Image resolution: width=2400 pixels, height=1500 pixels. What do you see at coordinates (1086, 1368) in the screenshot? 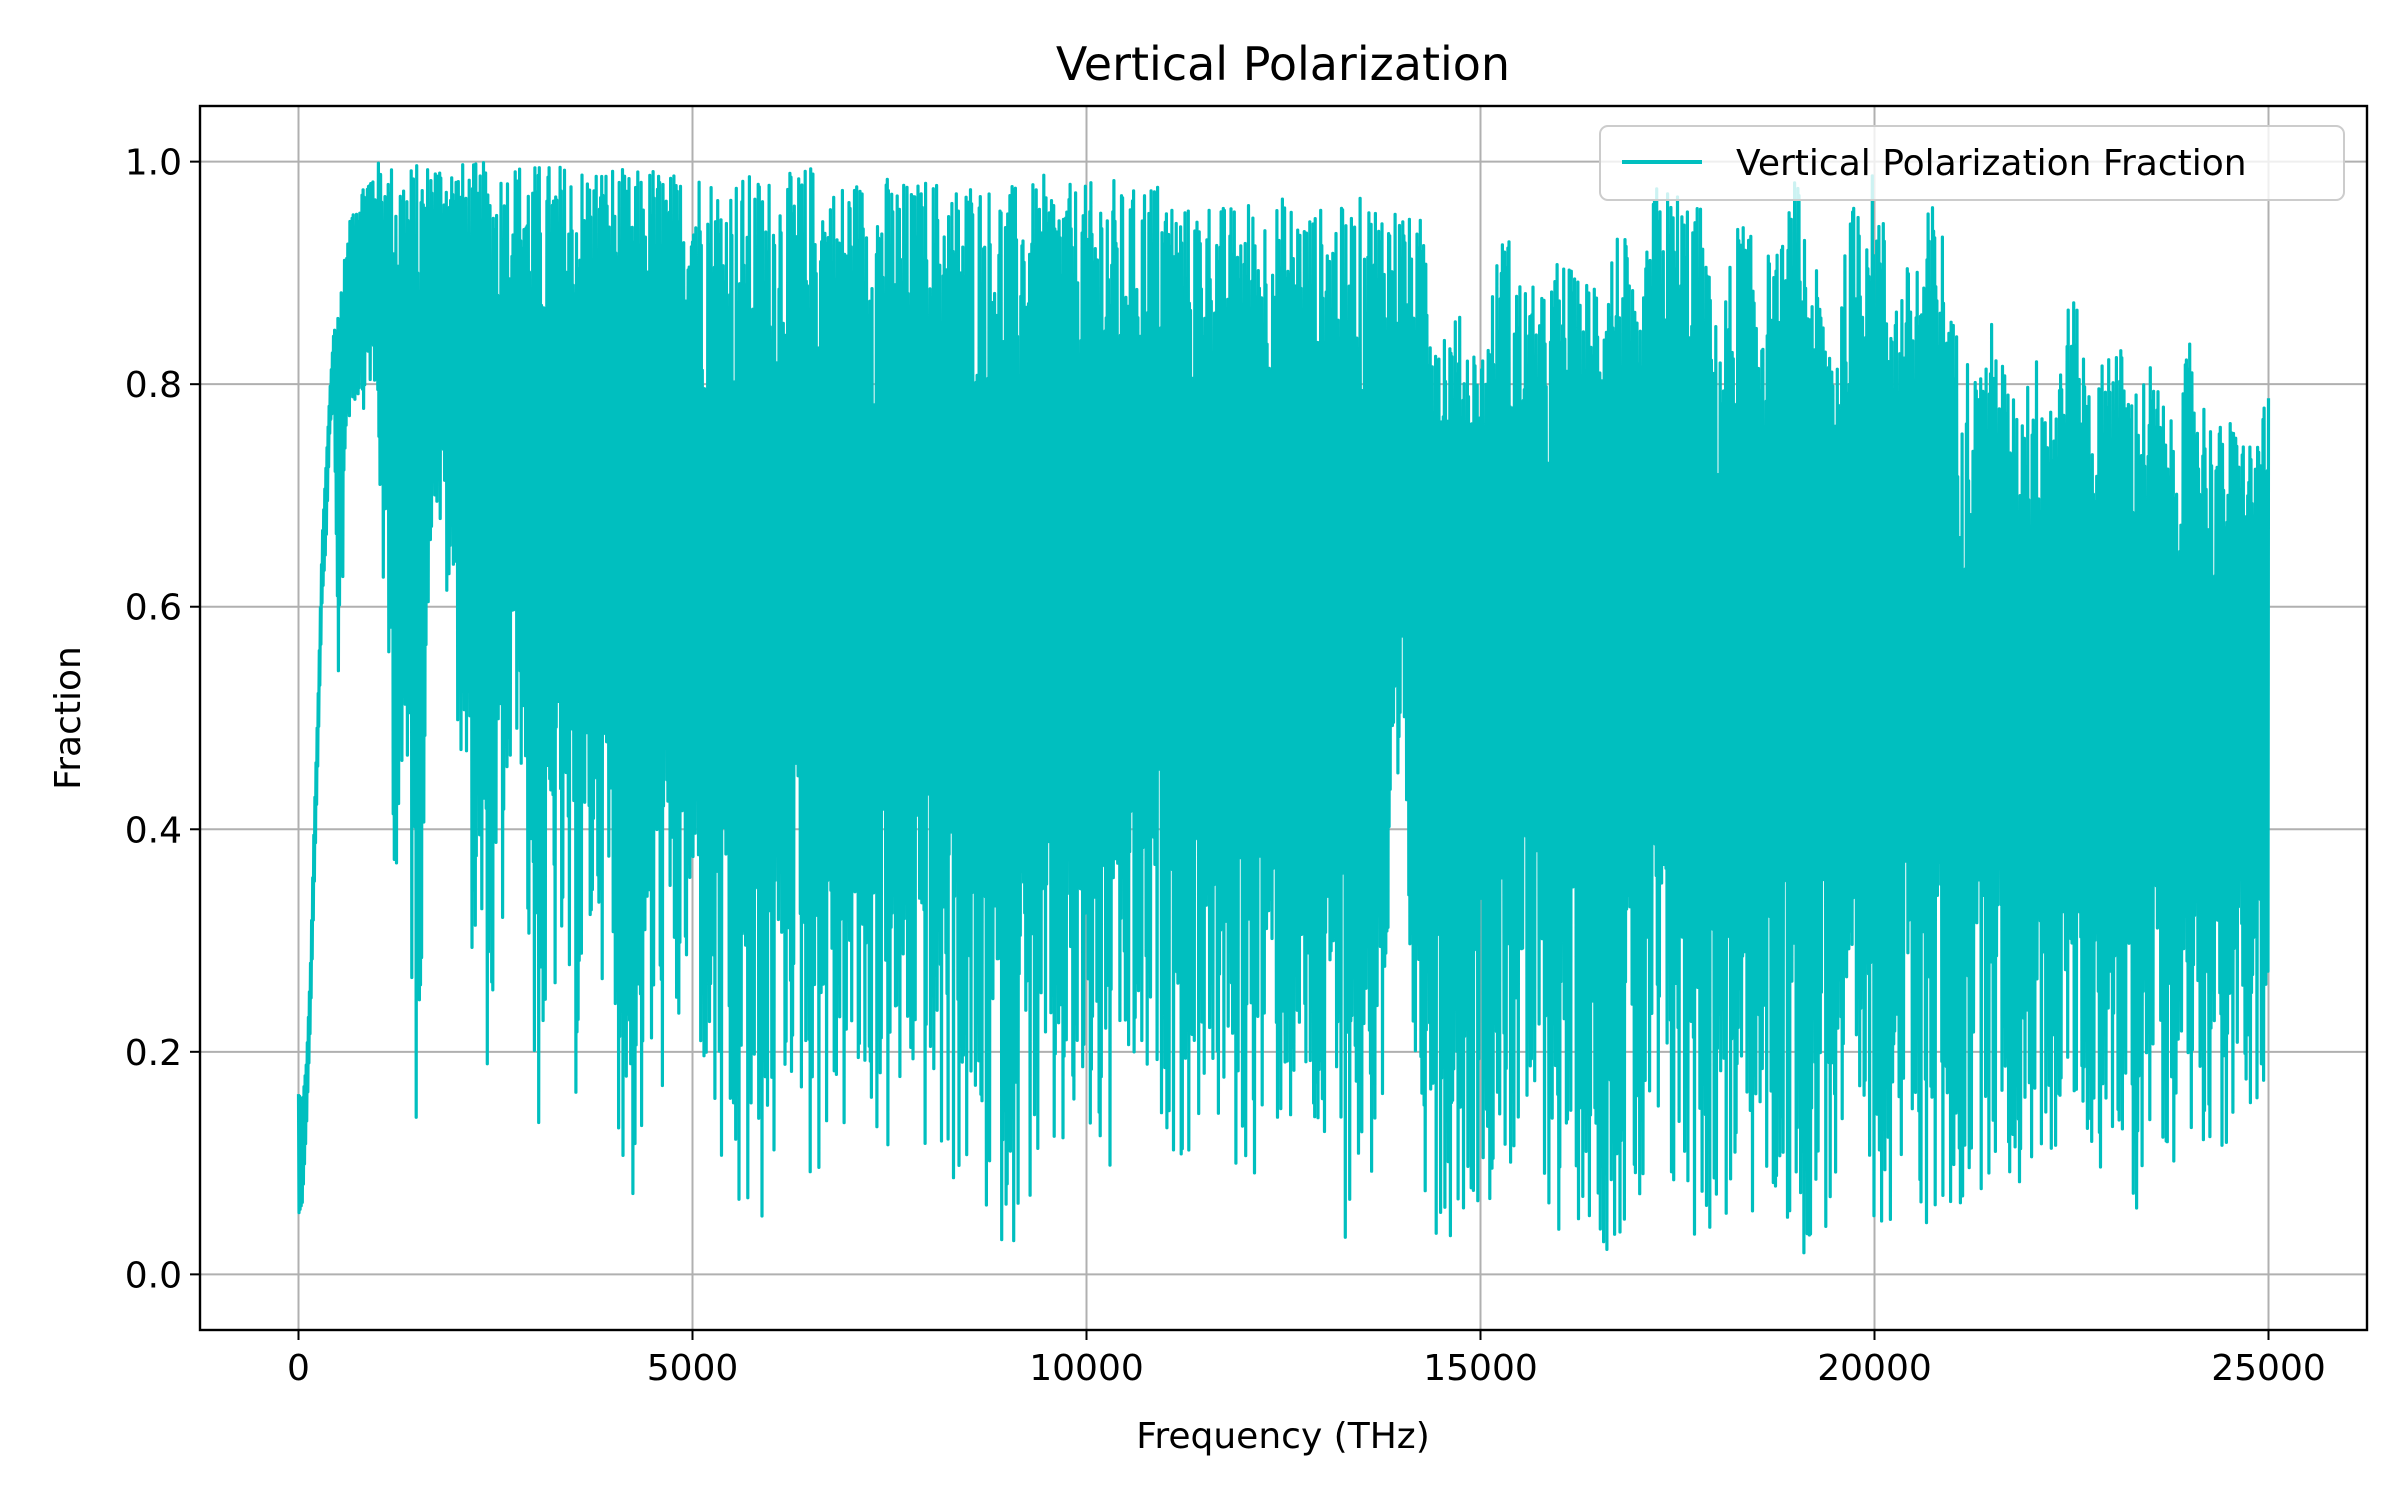
I see `x-tick-label: 10000` at bounding box center [1086, 1368].